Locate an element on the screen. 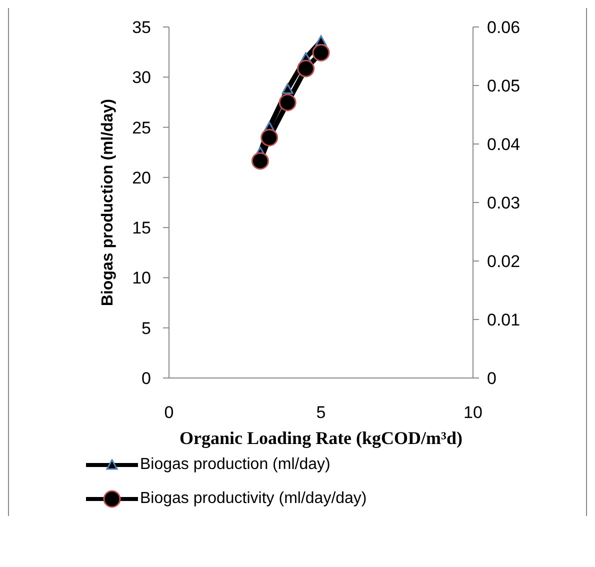 The height and width of the screenshot is (567, 595). x-tick-label: 10 is located at coordinates (473, 412).